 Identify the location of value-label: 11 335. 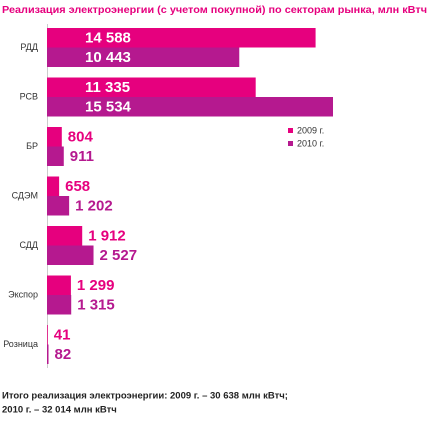
(107, 87).